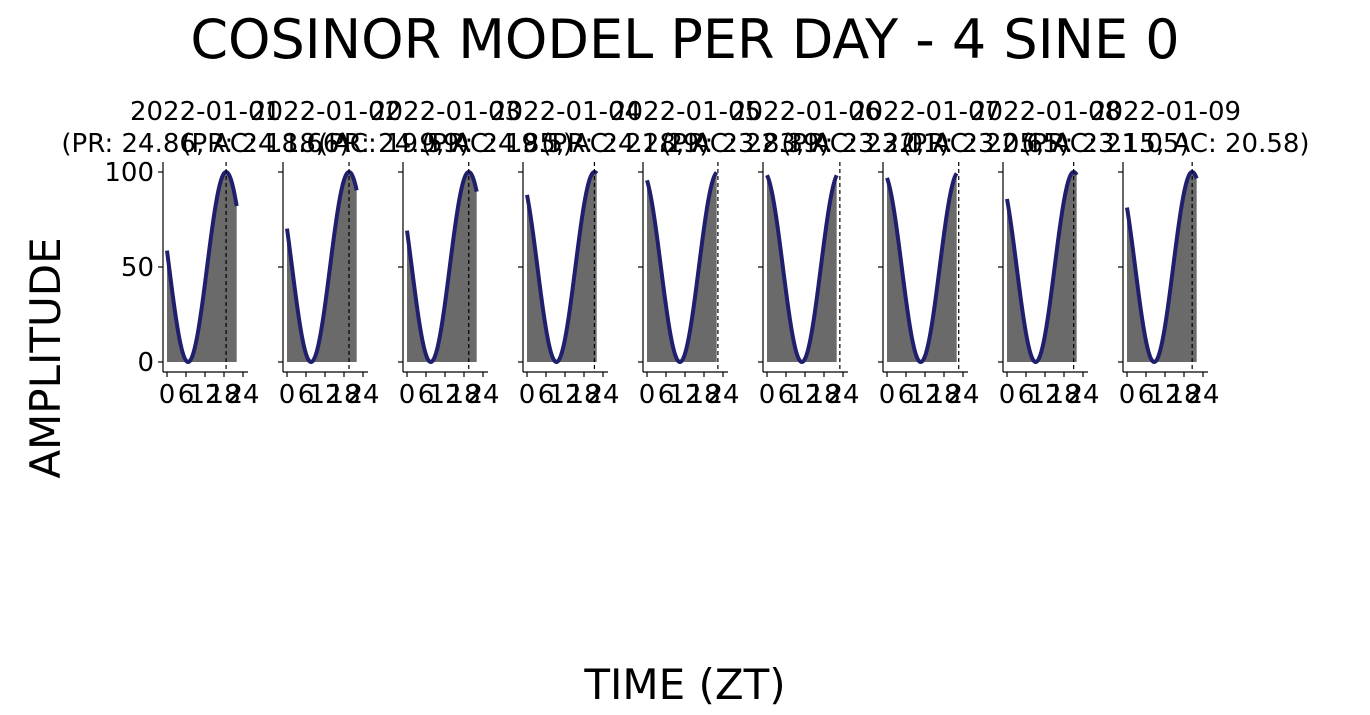 Image resolution: width=1370 pixels, height=715 pixels. Describe the element at coordinates (685, 39) in the screenshot. I see `figure-title: COSINOR MODEL PER DAY - 4 SINE 0` at that location.